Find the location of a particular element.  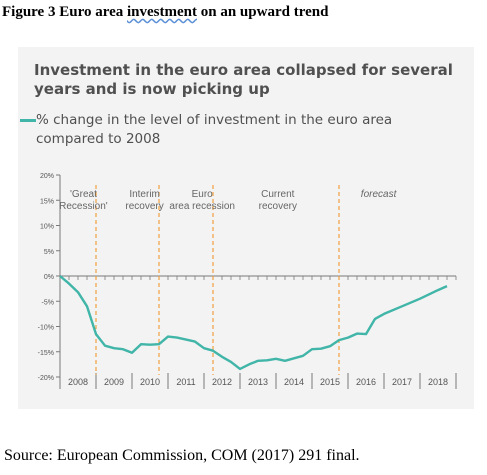

y-tick-label: -15% is located at coordinates (46, 353).